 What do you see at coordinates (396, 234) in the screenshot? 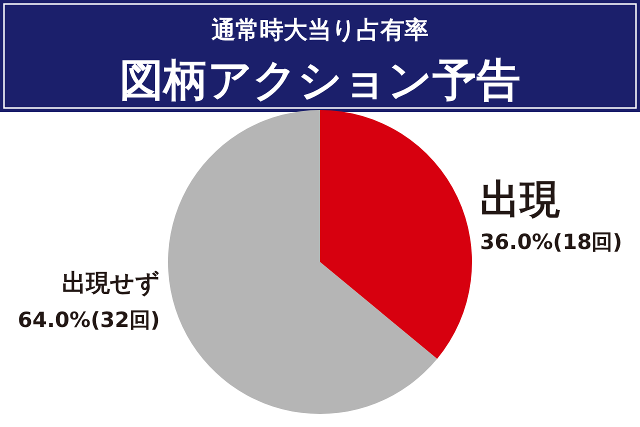
I see `pie-slice` at bounding box center [396, 234].